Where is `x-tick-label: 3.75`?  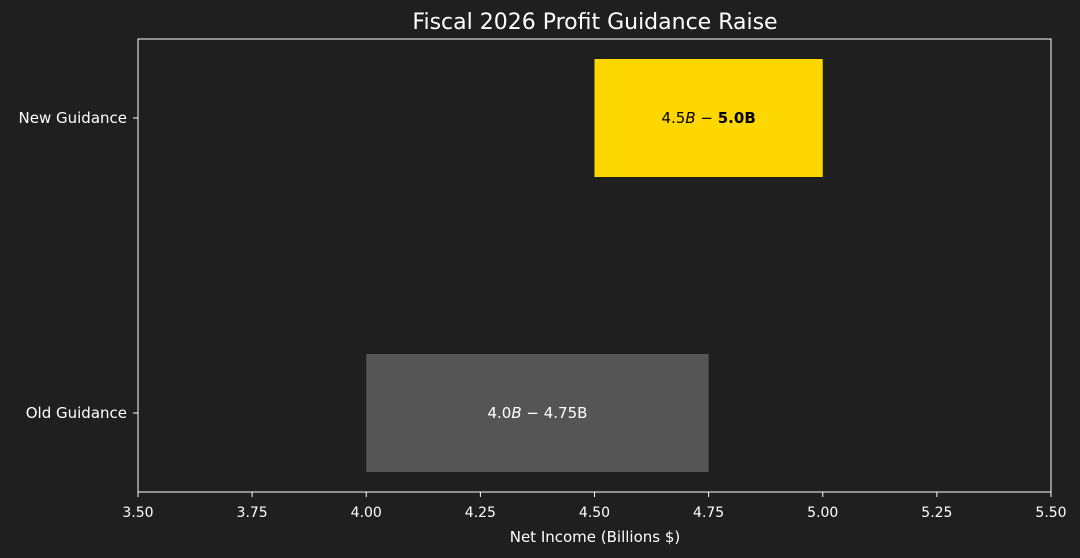 x-tick-label: 3.75 is located at coordinates (252, 513).